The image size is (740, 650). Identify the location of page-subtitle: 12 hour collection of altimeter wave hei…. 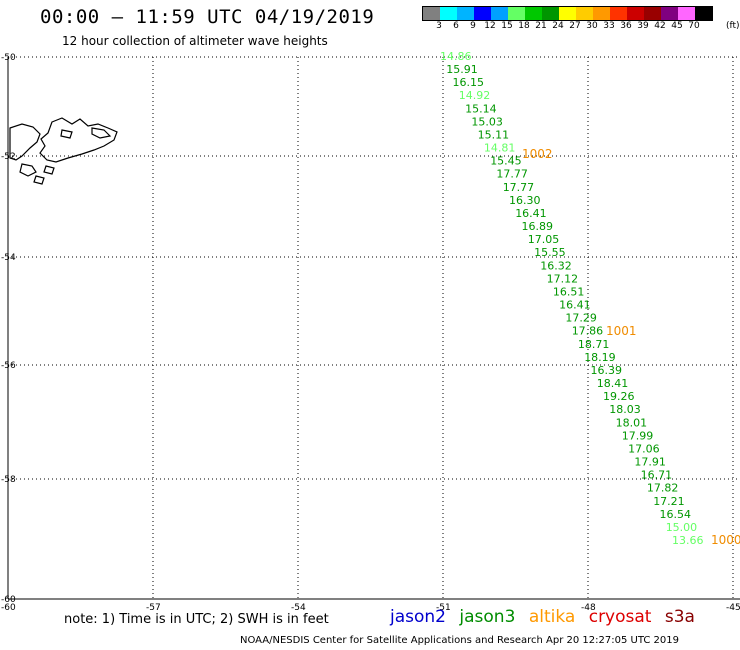
(195, 41).